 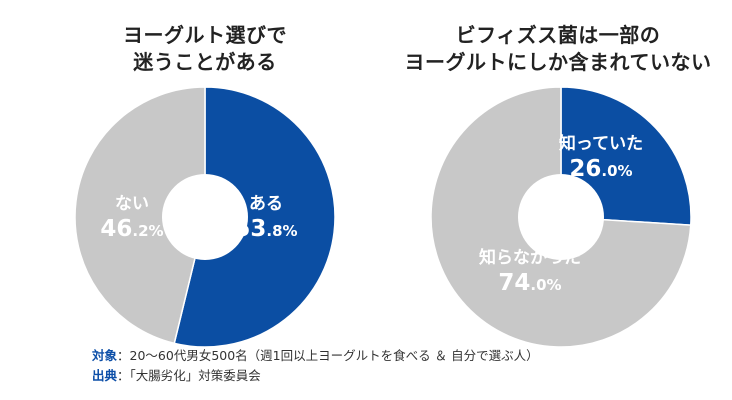 I want to click on slice-value-label: 53.8%, so click(x=265, y=229).